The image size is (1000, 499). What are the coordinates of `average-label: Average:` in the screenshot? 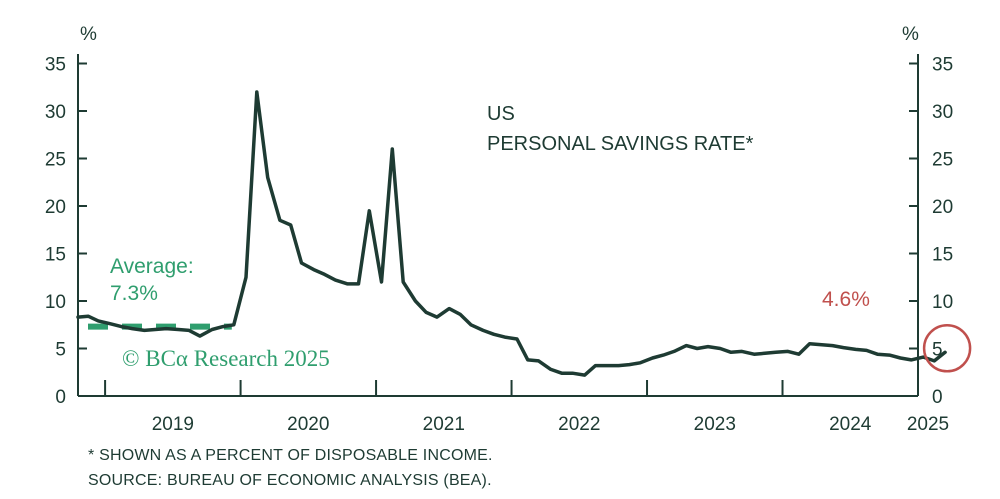 It's located at (152, 266).